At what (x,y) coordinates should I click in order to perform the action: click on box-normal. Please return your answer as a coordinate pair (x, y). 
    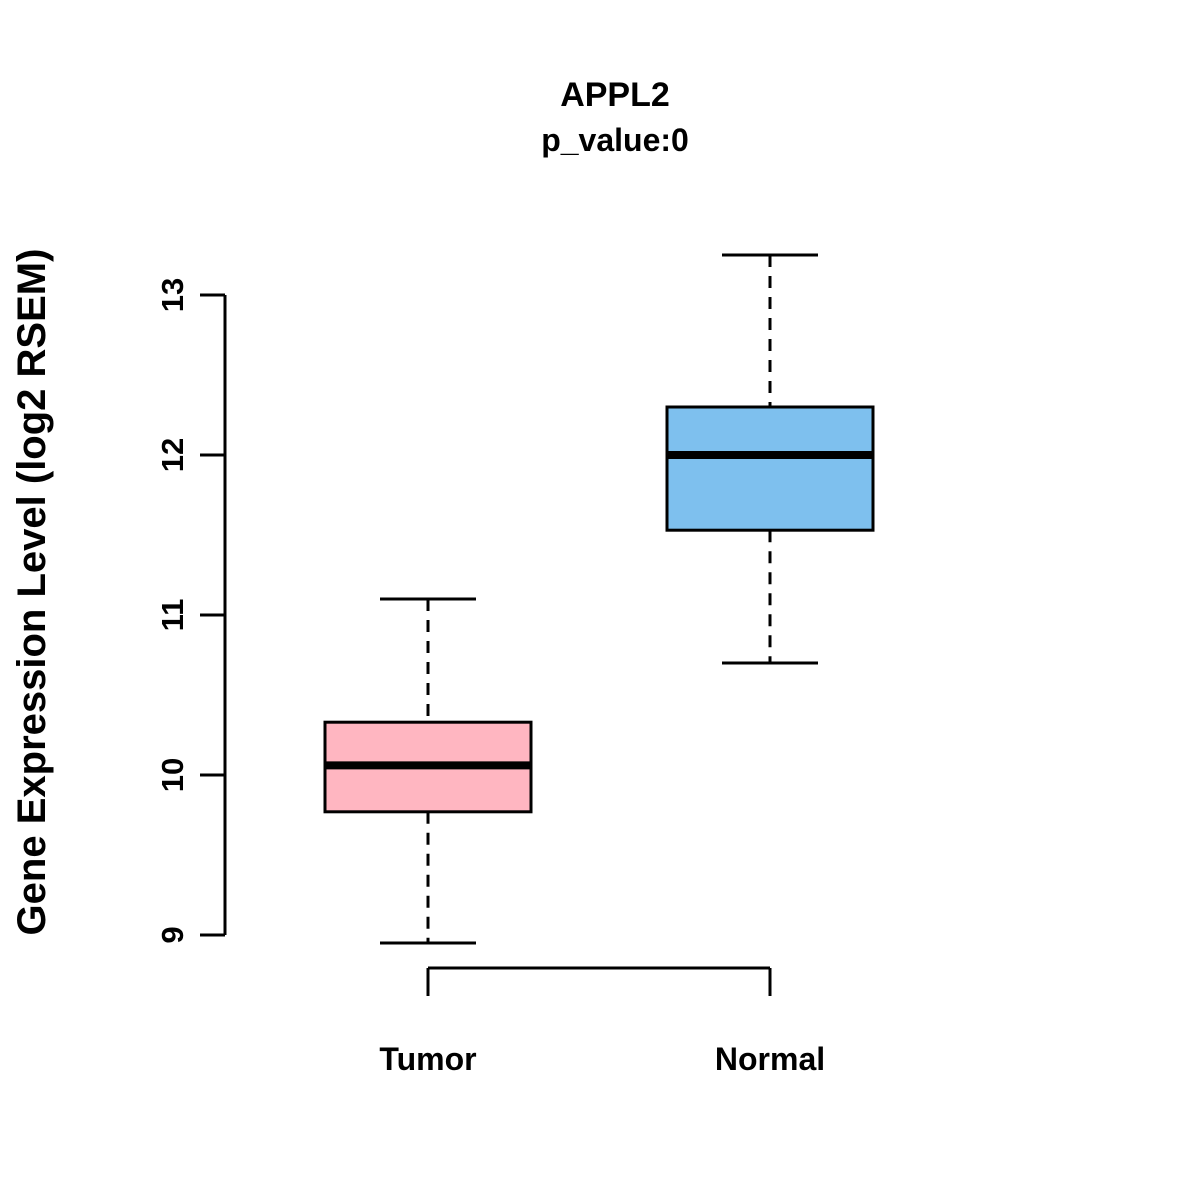
    Looking at the image, I should click on (770, 468).